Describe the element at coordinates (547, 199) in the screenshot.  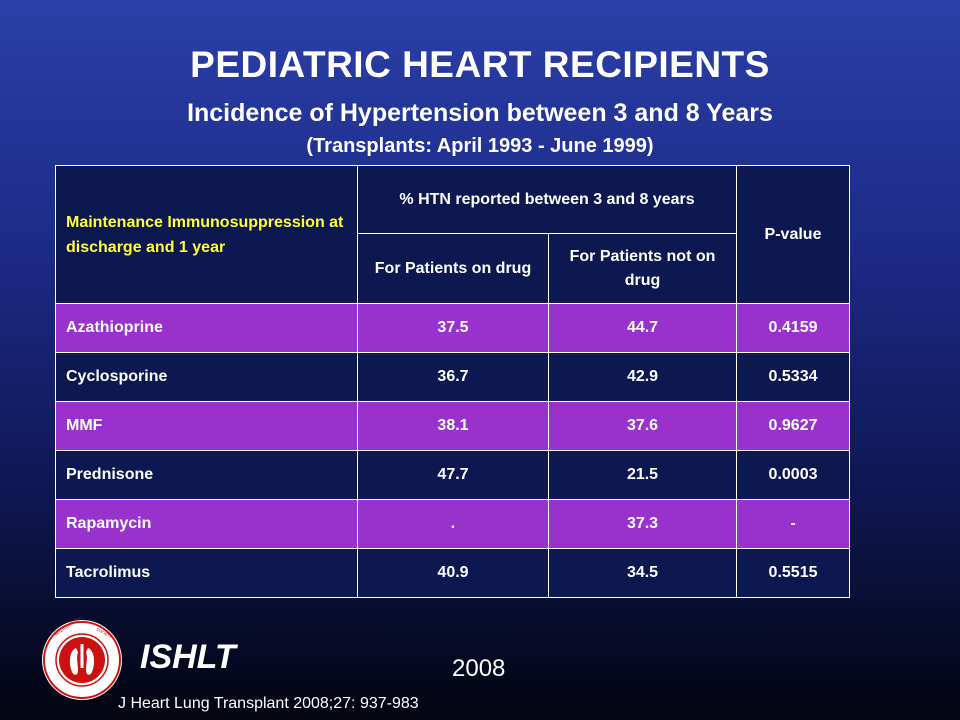
I see `header-htn-reported: % HTN reported between 3 and 8 years` at that location.